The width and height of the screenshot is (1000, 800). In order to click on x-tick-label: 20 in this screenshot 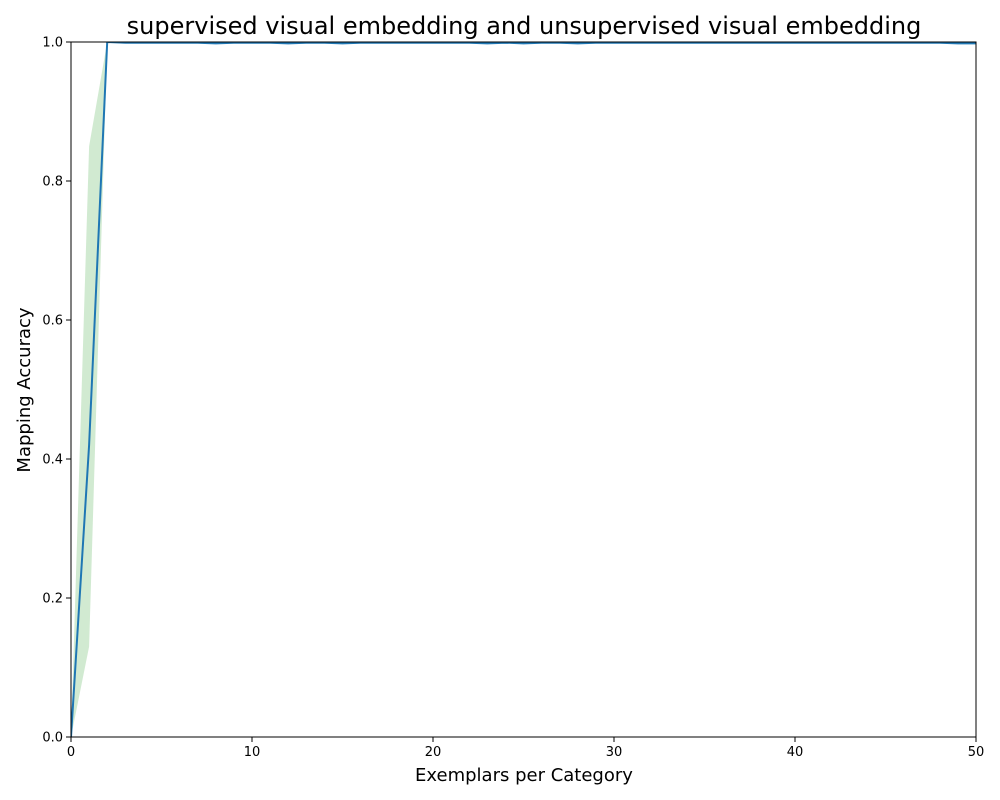, I will do `click(433, 752)`.